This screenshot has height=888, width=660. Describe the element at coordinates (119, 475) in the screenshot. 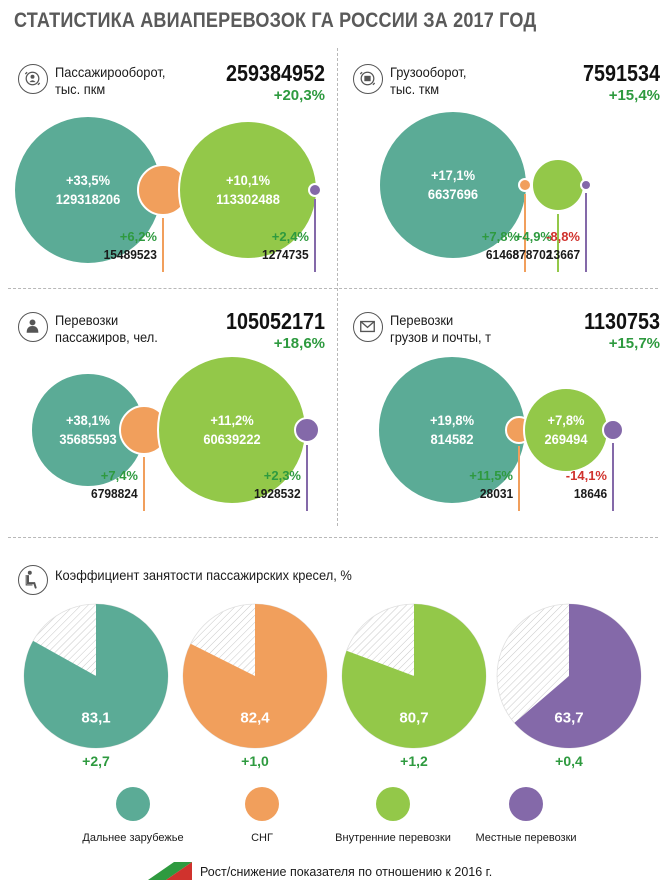

I see `passengers-change-cis: +7,4%` at that location.